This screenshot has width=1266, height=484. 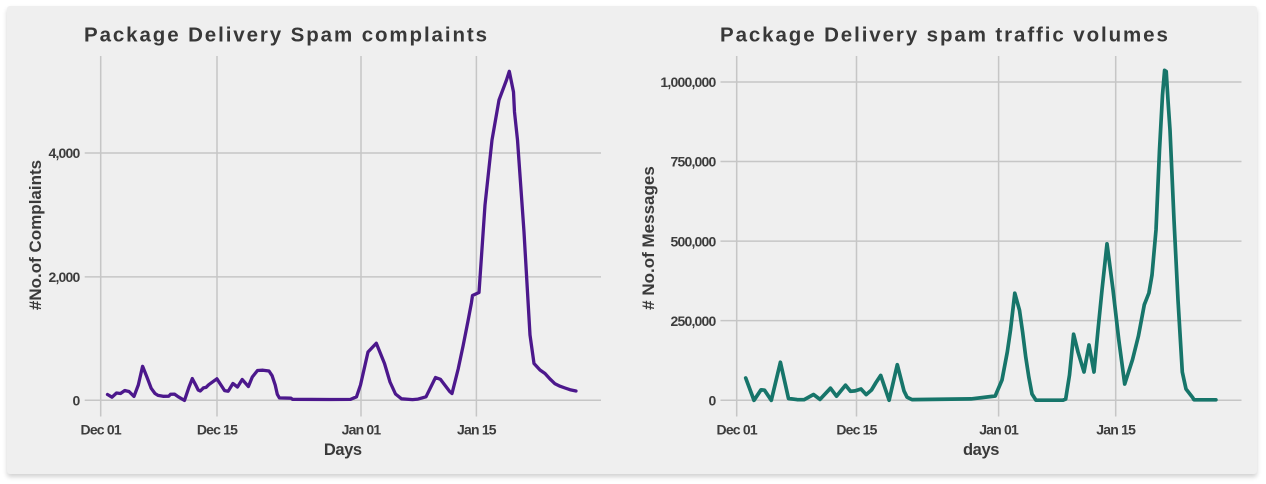 What do you see at coordinates (693, 162) in the screenshot?
I see `svg-text: 750,000` at bounding box center [693, 162].